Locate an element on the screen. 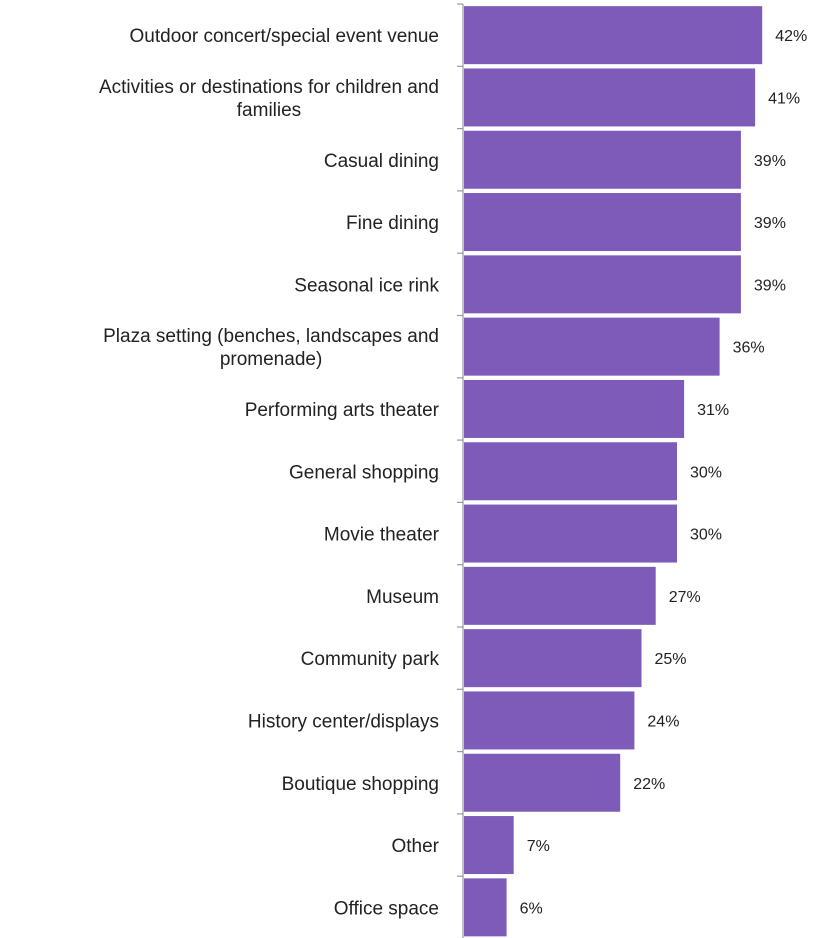 This screenshot has width=822, height=938. category-label-line: Casual dining is located at coordinates (381, 161).